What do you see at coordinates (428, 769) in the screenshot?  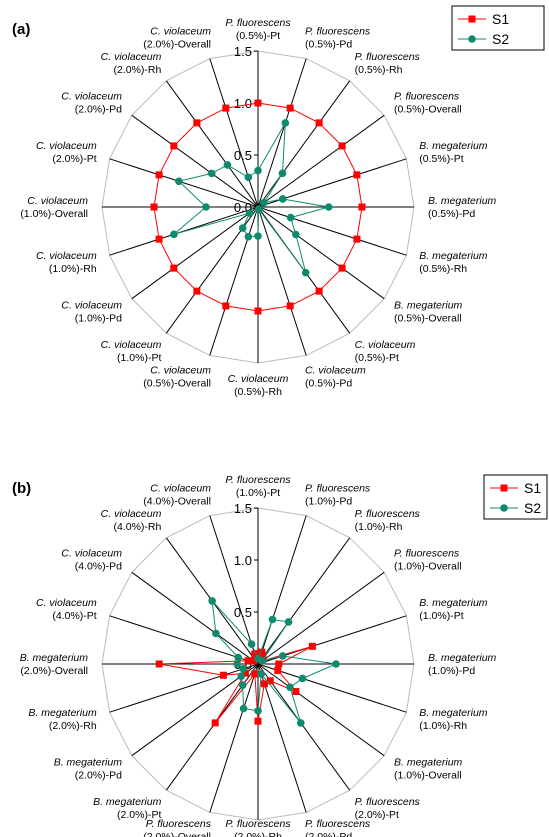 I see `category-label: B. megaterium(1.0%)-Overall` at bounding box center [428, 769].